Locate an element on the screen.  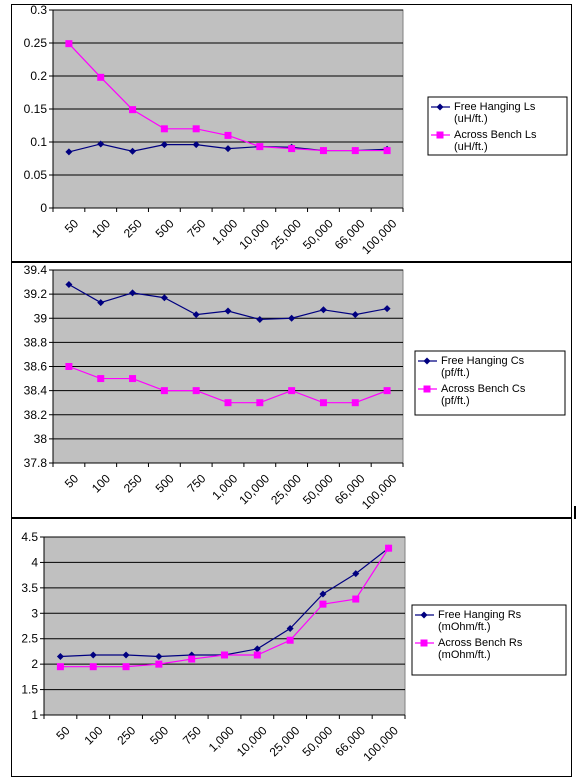
y-tick-label: 1.5 is located at coordinates (29, 690).